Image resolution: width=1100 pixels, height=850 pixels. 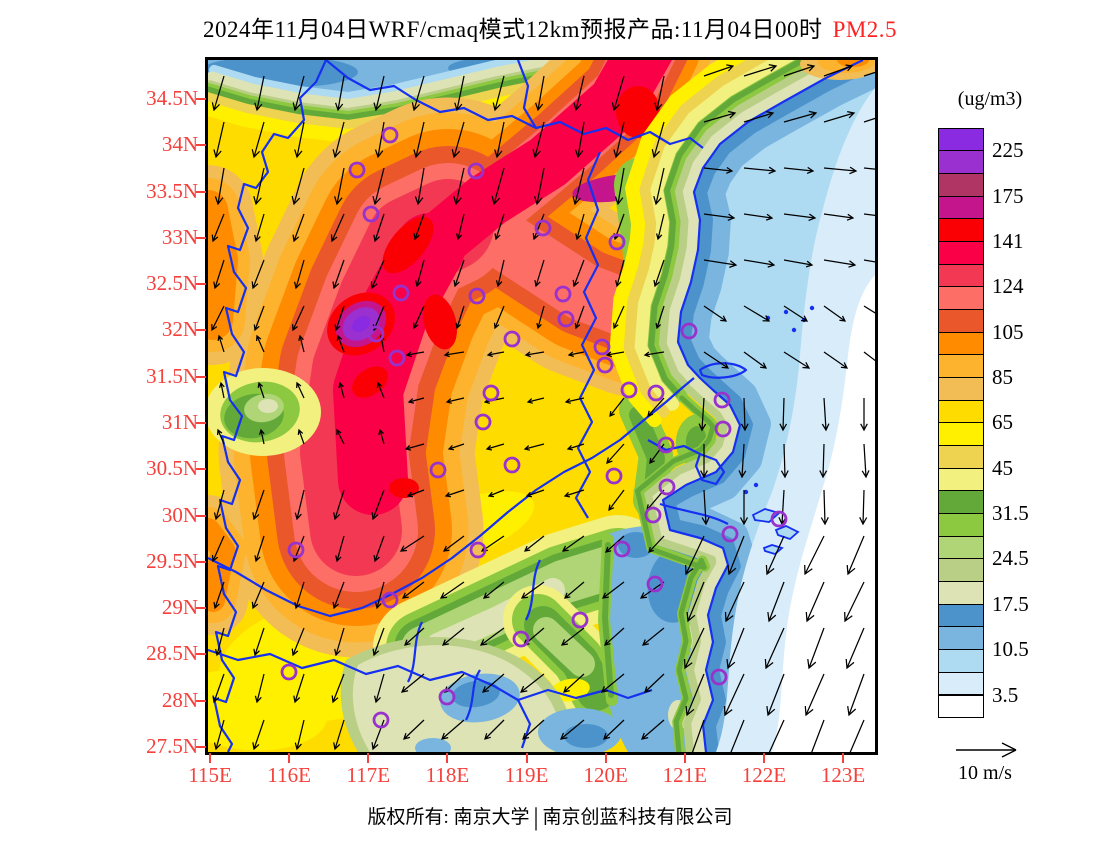 What do you see at coordinates (172, 375) in the screenshot?
I see `lat-label: 31.5N` at bounding box center [172, 375].